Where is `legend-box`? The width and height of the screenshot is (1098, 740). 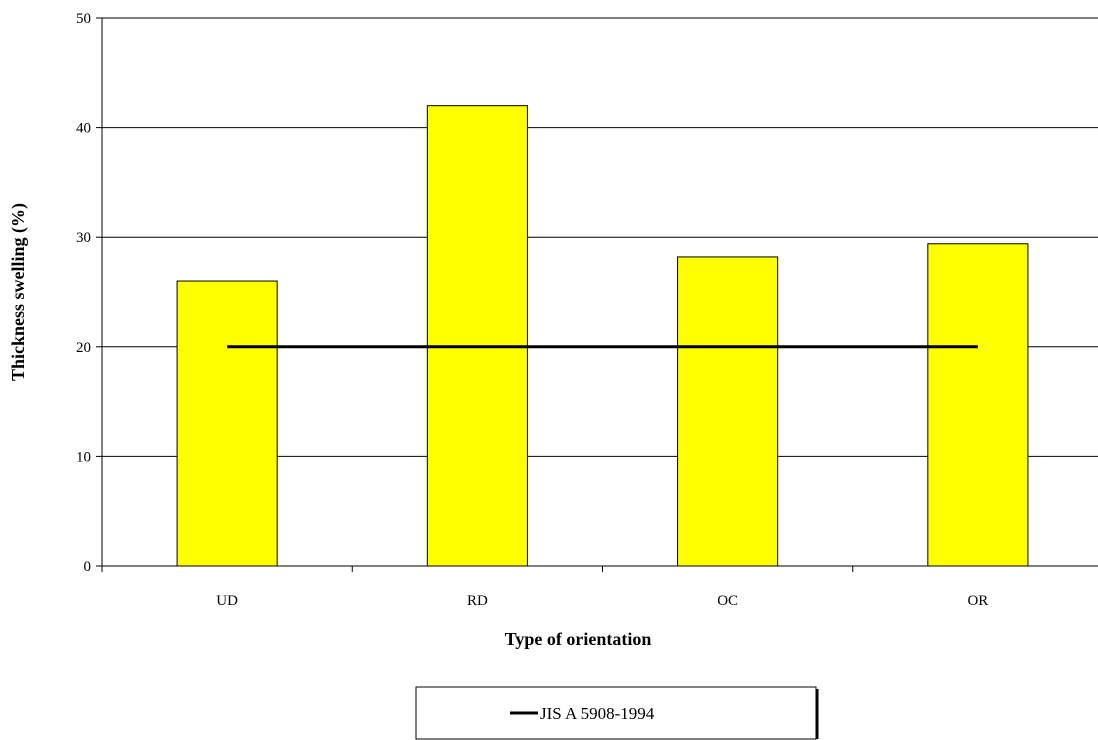
legend-box is located at coordinates (616, 713).